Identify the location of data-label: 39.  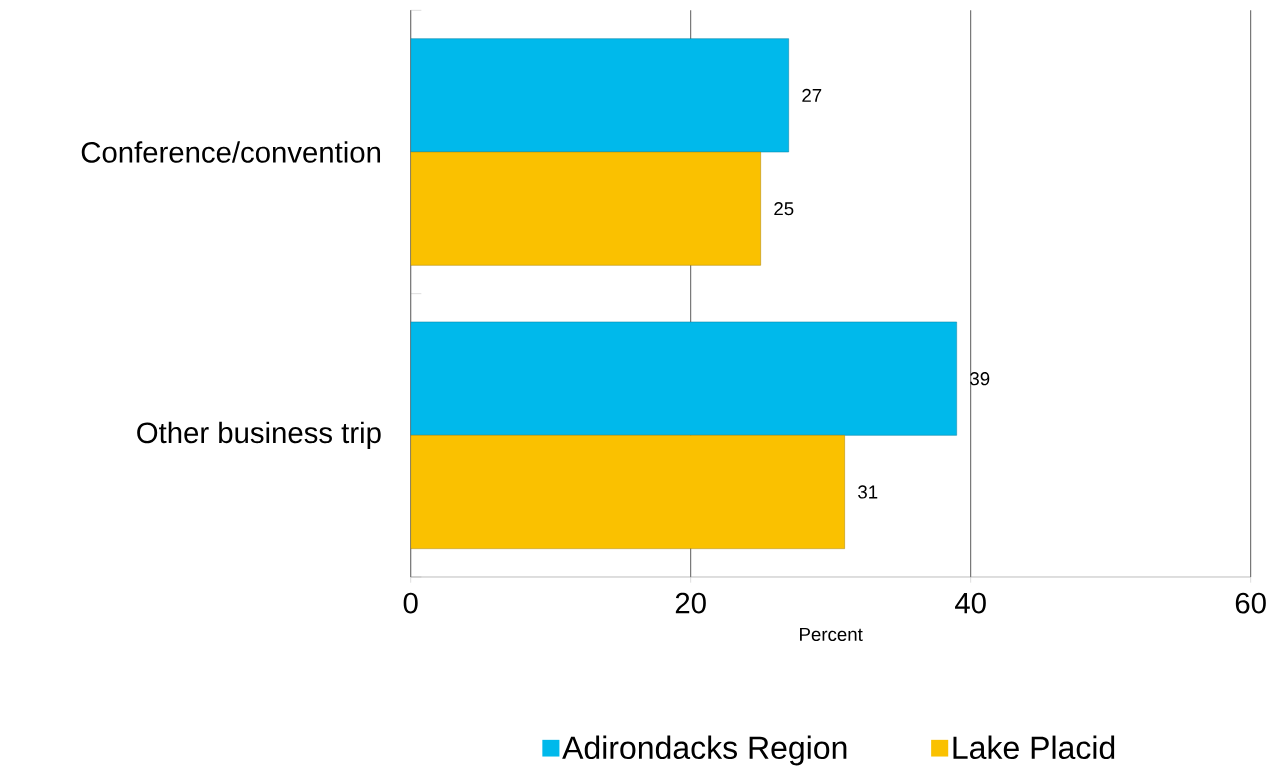
(980, 379).